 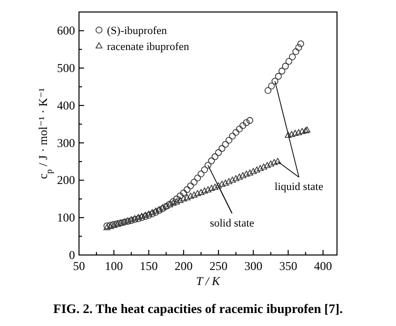 I want to click on y-tick-label: 100, so click(x=66, y=217).